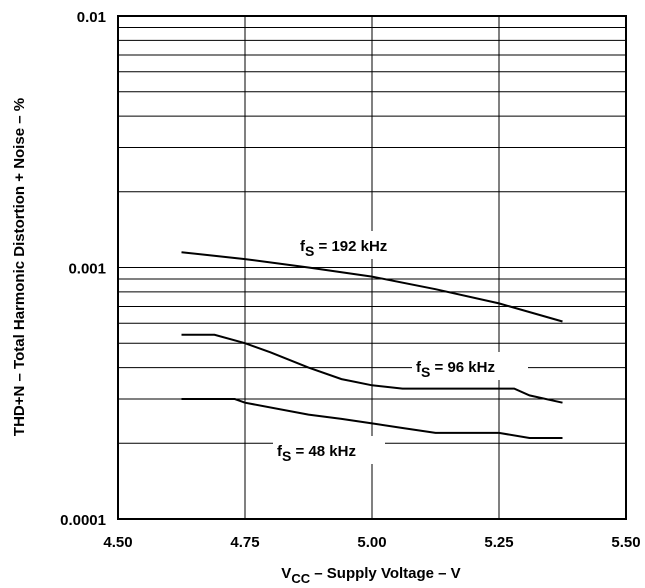  What do you see at coordinates (83, 520) in the screenshot?
I see `y-tick-label: 0.0001` at bounding box center [83, 520].